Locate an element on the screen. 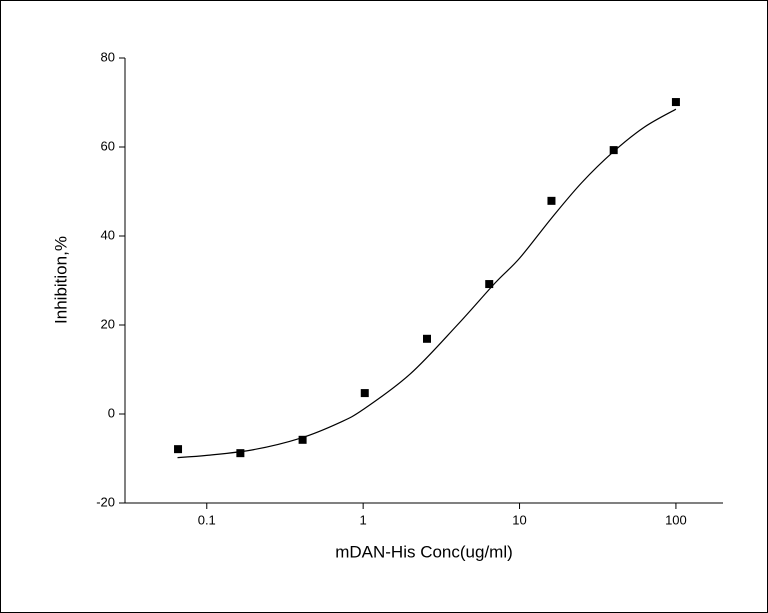  y-tick-label: -20 is located at coordinates (105, 501).